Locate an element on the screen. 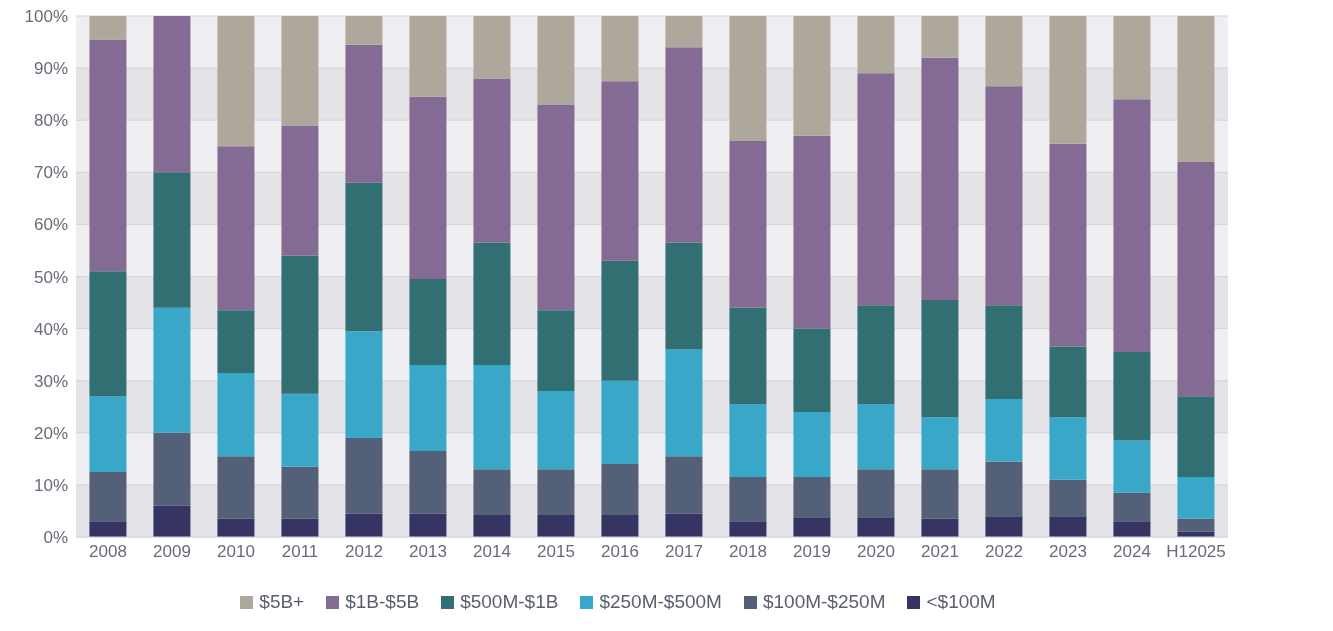 Image resolution: width=1333 pixels, height=631 pixels. y-tick-label: 50% is located at coordinates (50, 277).